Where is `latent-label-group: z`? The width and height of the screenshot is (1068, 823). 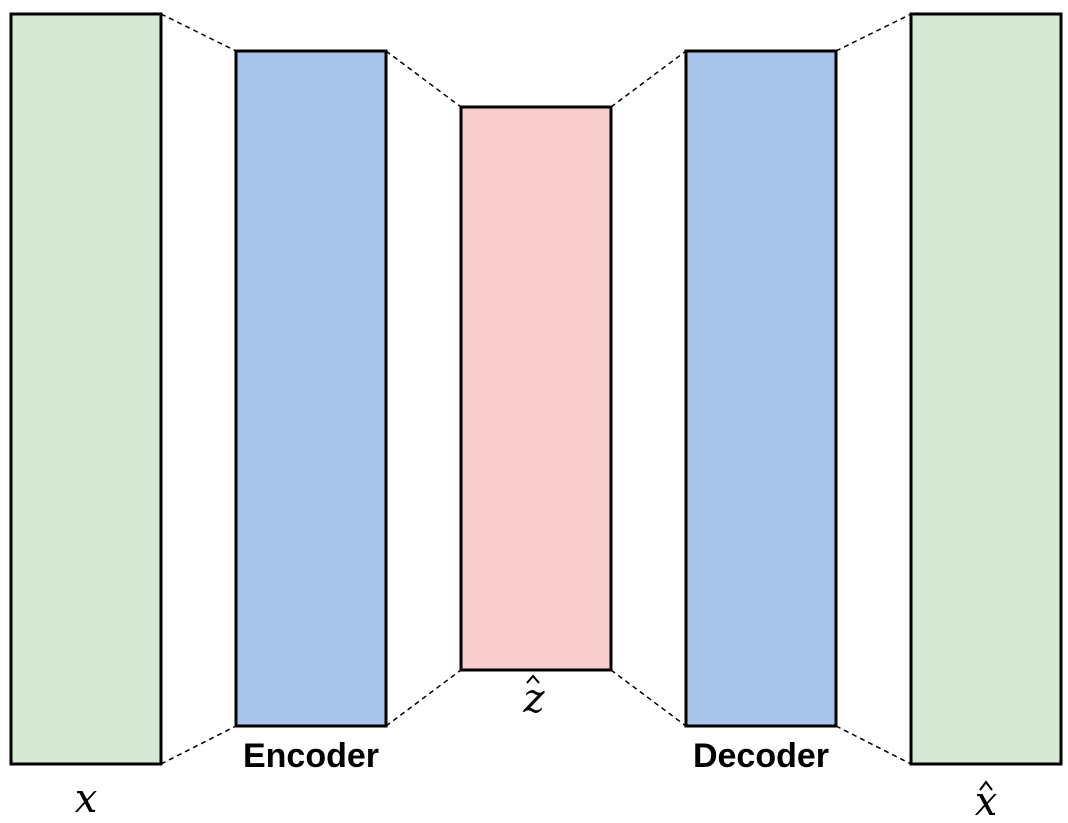
latent-label-group: z is located at coordinates (533, 698).